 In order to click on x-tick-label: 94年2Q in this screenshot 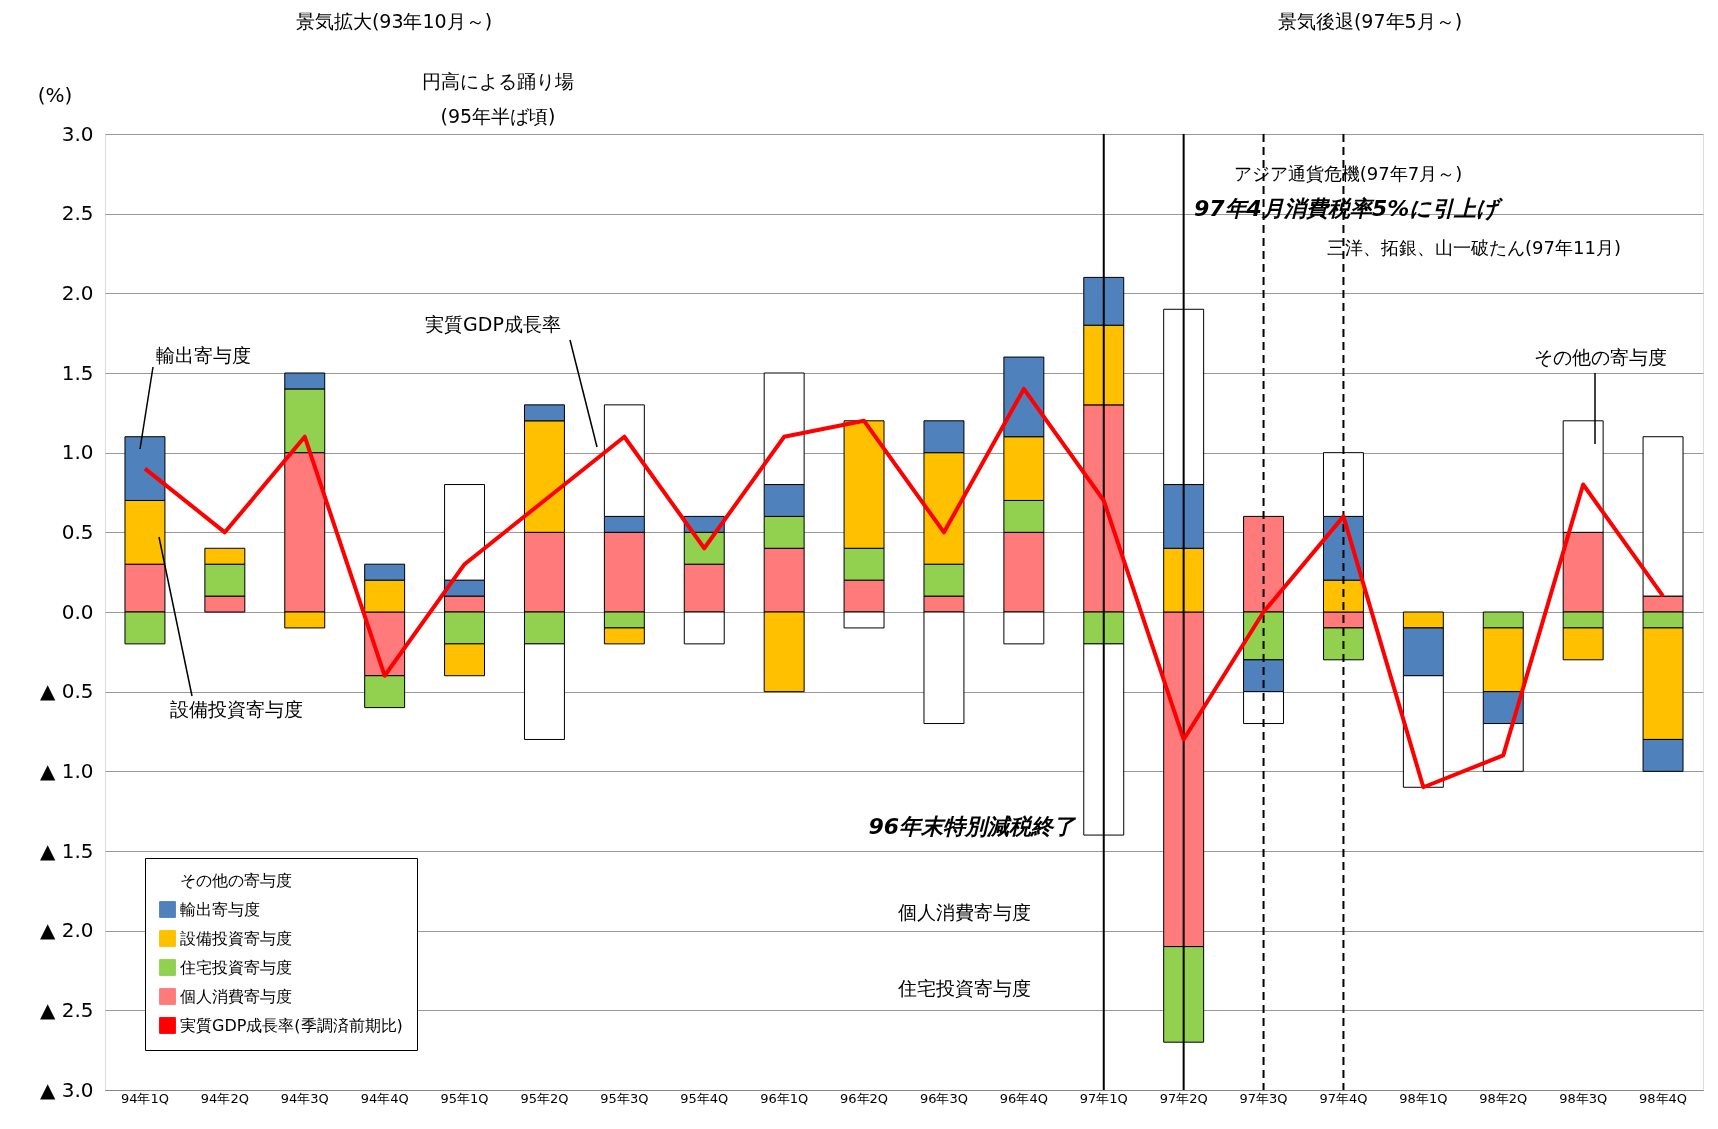, I will do `click(224, 1098)`.